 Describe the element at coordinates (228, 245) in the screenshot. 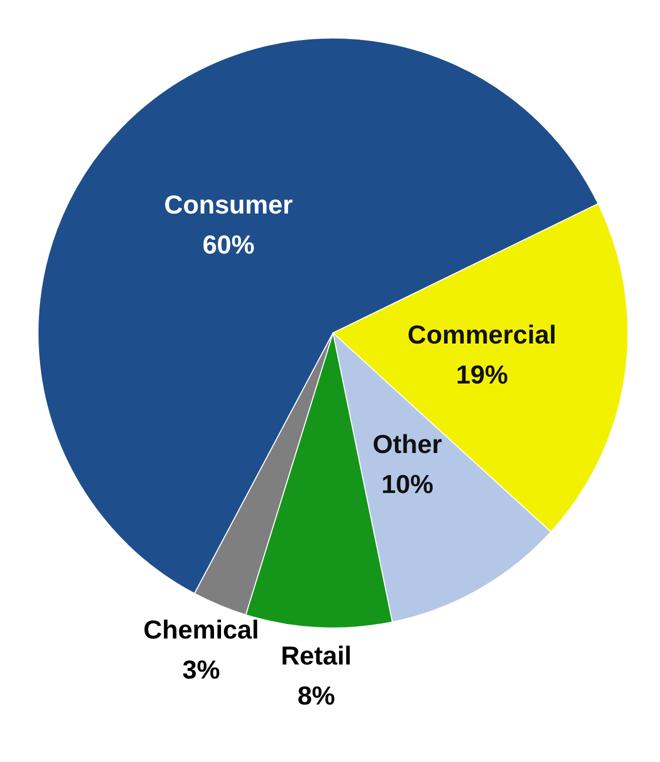

I see `data-label: 60%` at that location.